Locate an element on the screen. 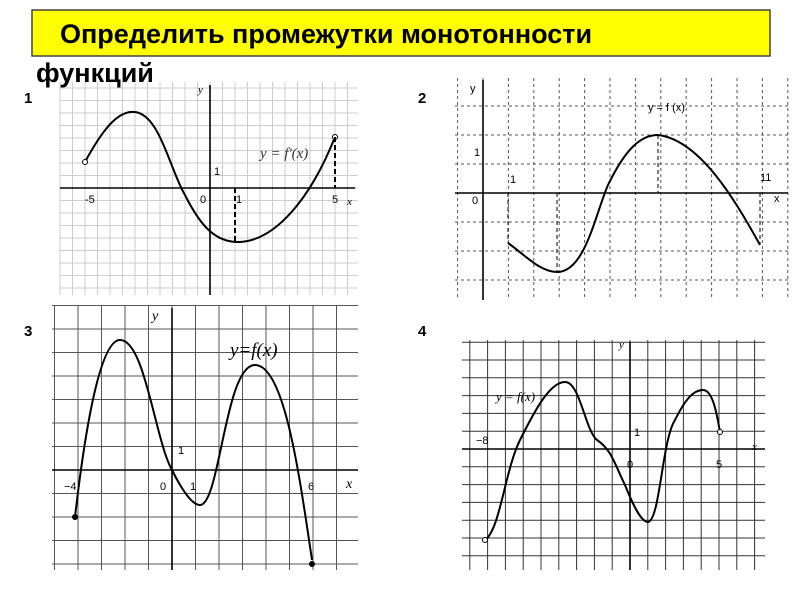  tick: −8 is located at coordinates (482, 441).